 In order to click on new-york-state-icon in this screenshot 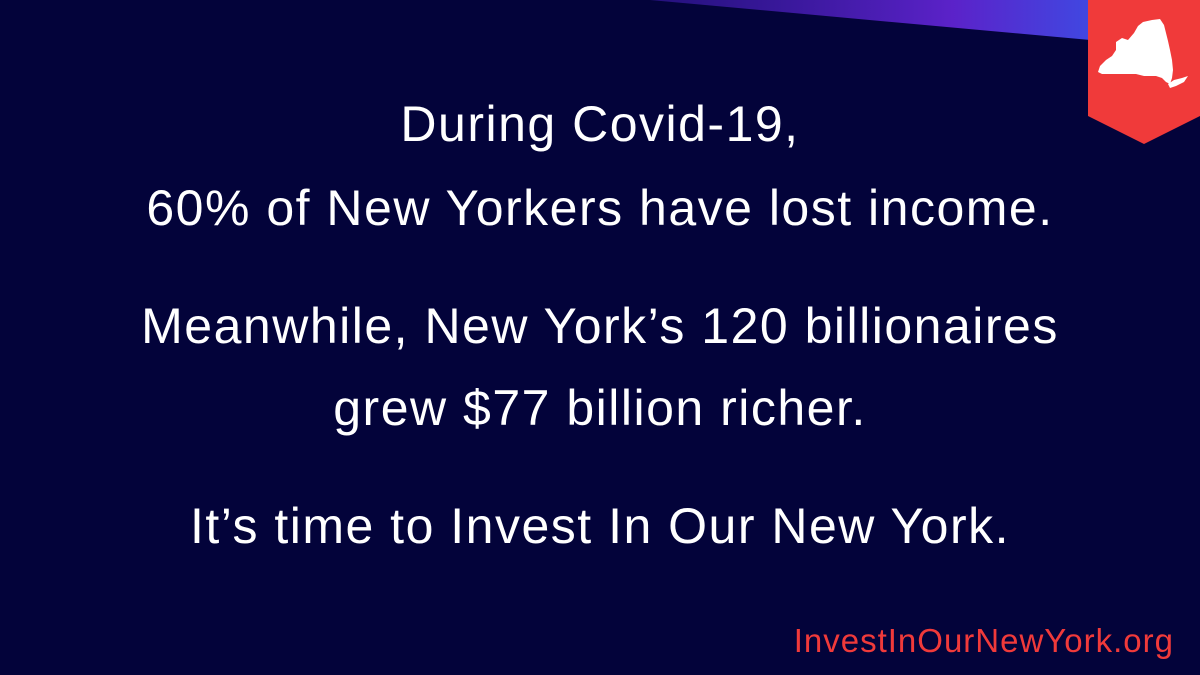, I will do `click(1143, 53)`.